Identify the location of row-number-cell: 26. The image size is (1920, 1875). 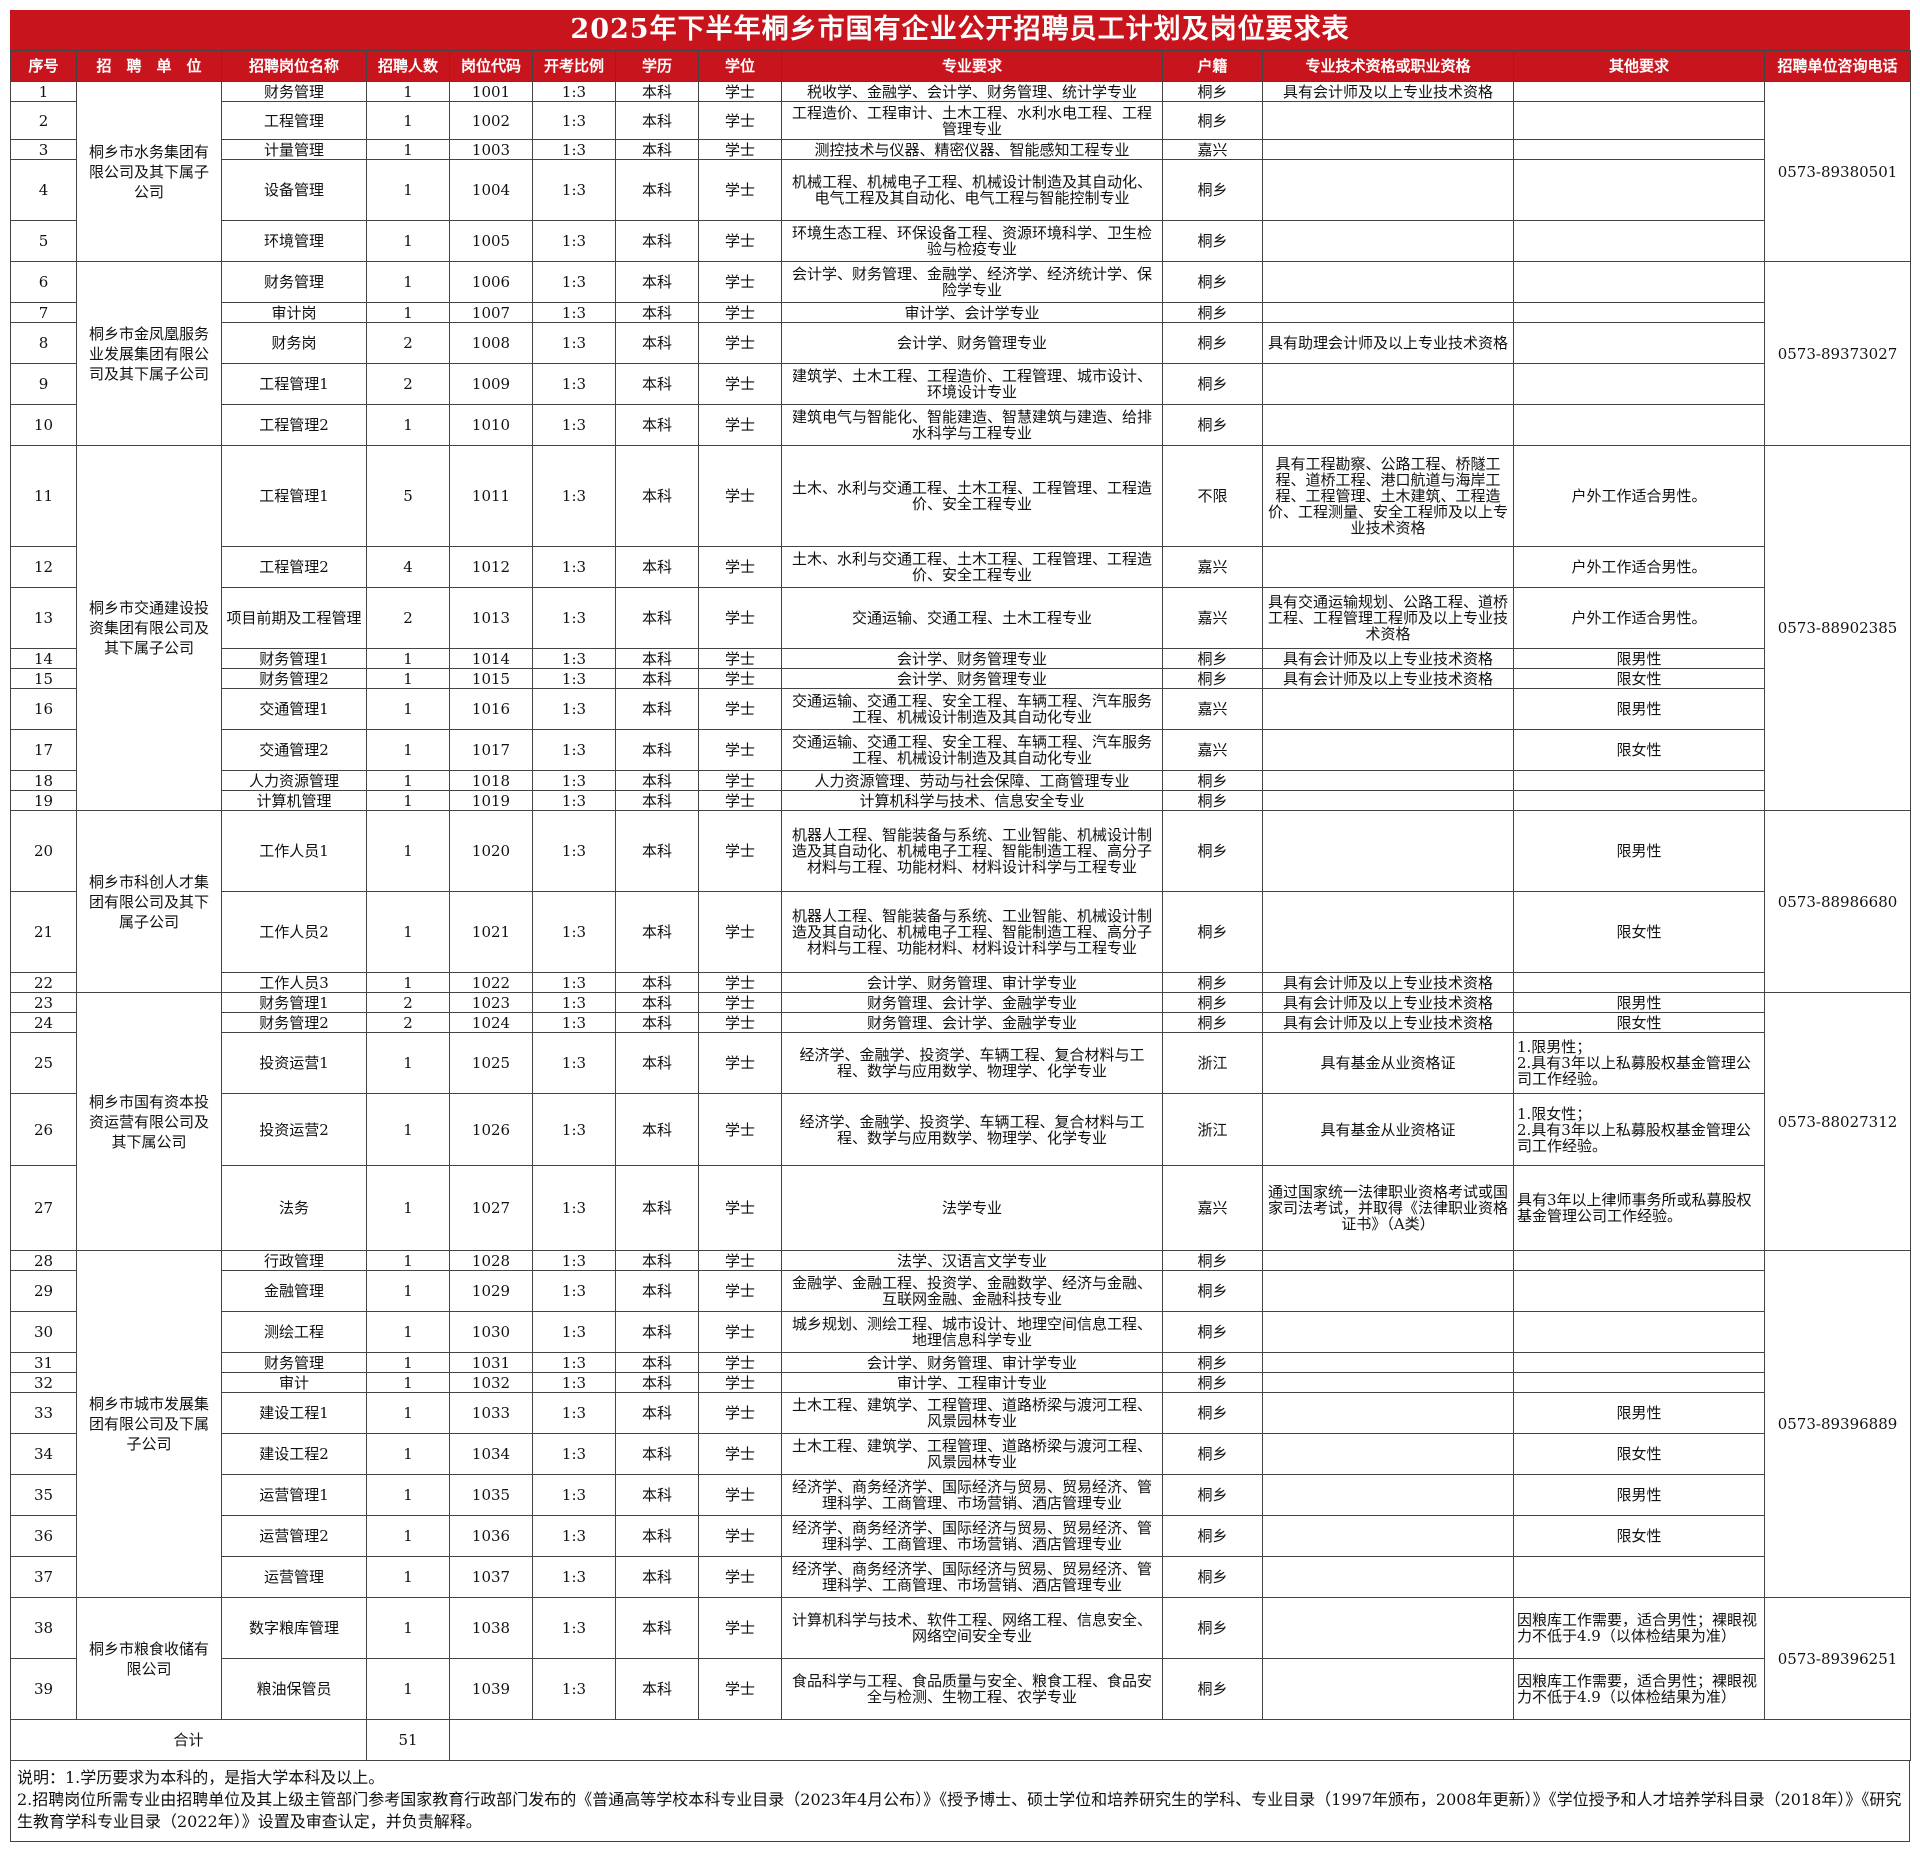
(43, 1129).